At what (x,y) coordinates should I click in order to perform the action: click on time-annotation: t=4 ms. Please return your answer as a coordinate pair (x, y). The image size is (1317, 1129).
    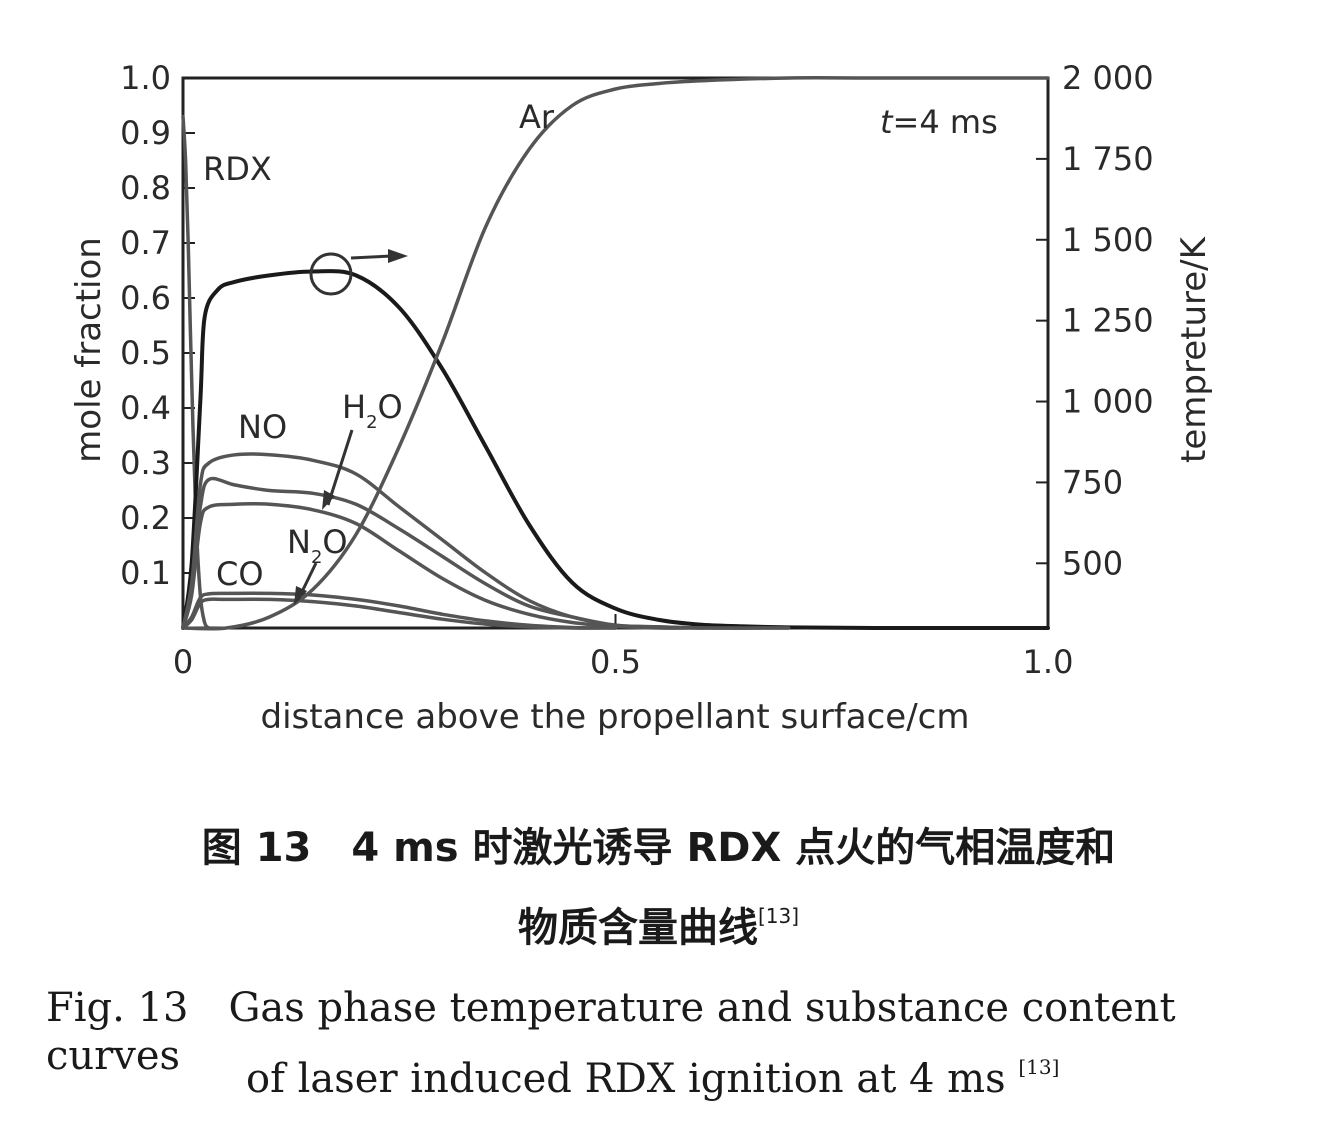
    Looking at the image, I should click on (939, 122).